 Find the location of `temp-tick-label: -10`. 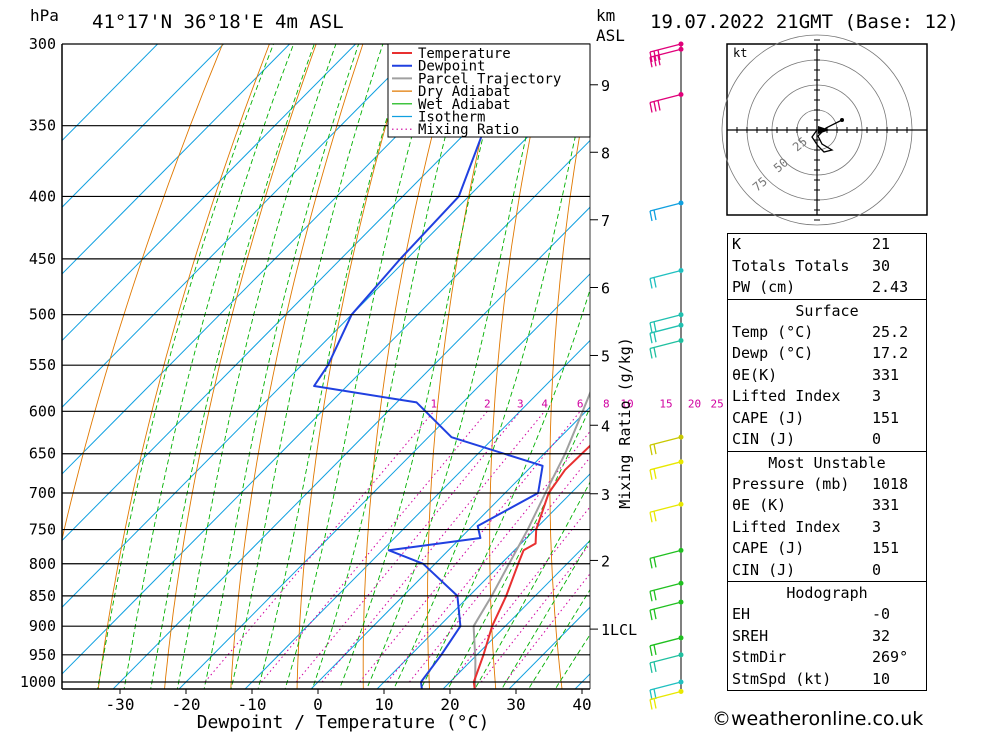

temp-tick-label: -10 is located at coordinates (252, 704).